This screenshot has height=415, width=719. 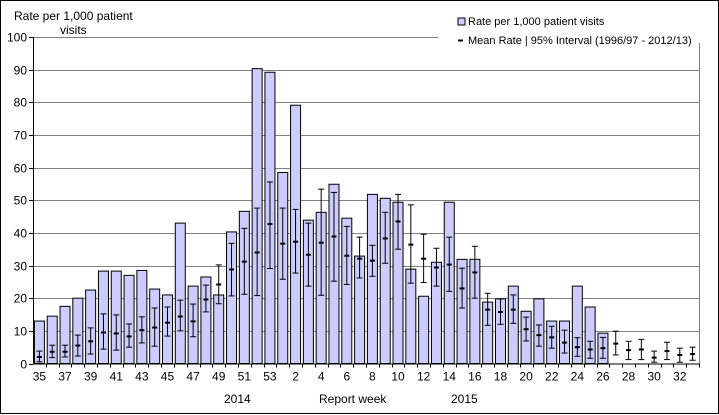 I want to click on x-tick-label: 53, so click(x=270, y=377).